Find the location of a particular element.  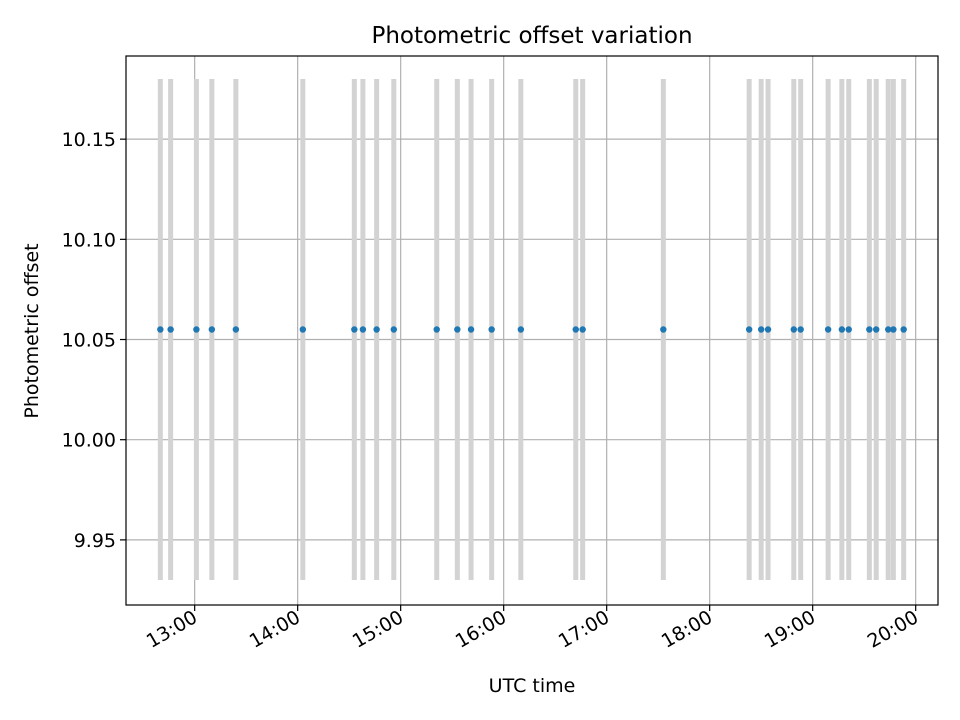

chart-title: Photometric offset variation is located at coordinates (531, 36).